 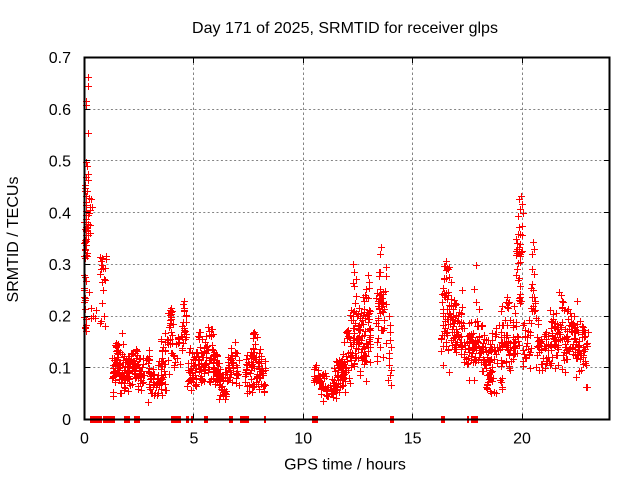 I want to click on svg-text: 15, so click(x=413, y=439).